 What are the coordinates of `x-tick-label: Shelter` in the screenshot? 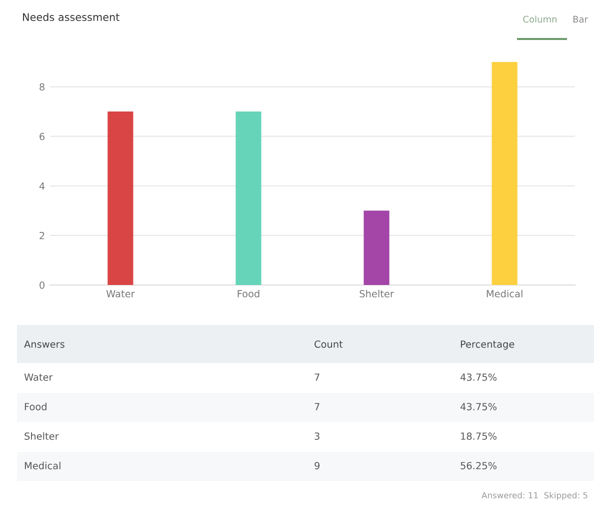 It's located at (377, 294).